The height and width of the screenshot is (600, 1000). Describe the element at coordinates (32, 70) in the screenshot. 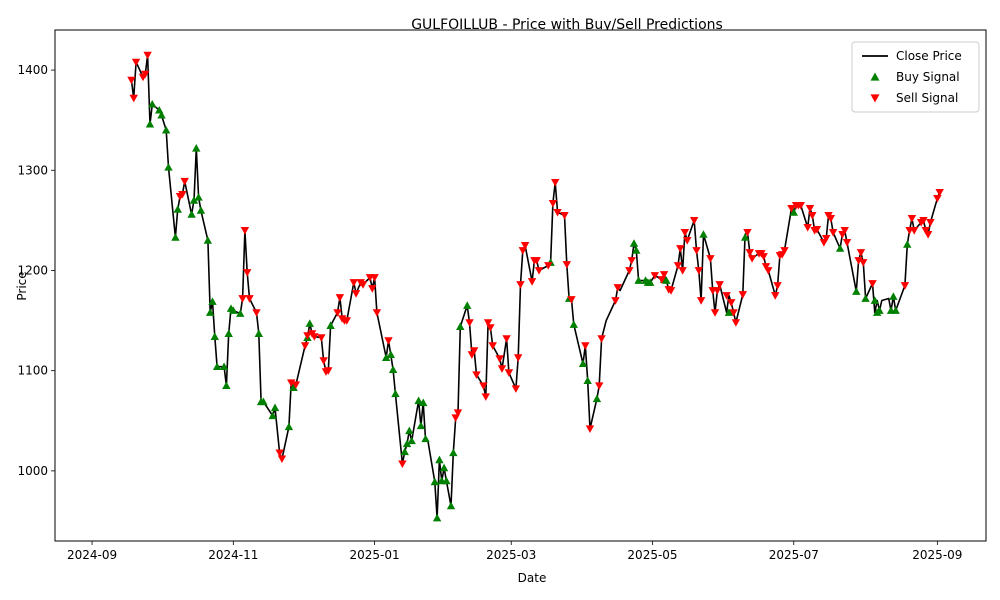

I see `y-tick-label: 1400` at that location.